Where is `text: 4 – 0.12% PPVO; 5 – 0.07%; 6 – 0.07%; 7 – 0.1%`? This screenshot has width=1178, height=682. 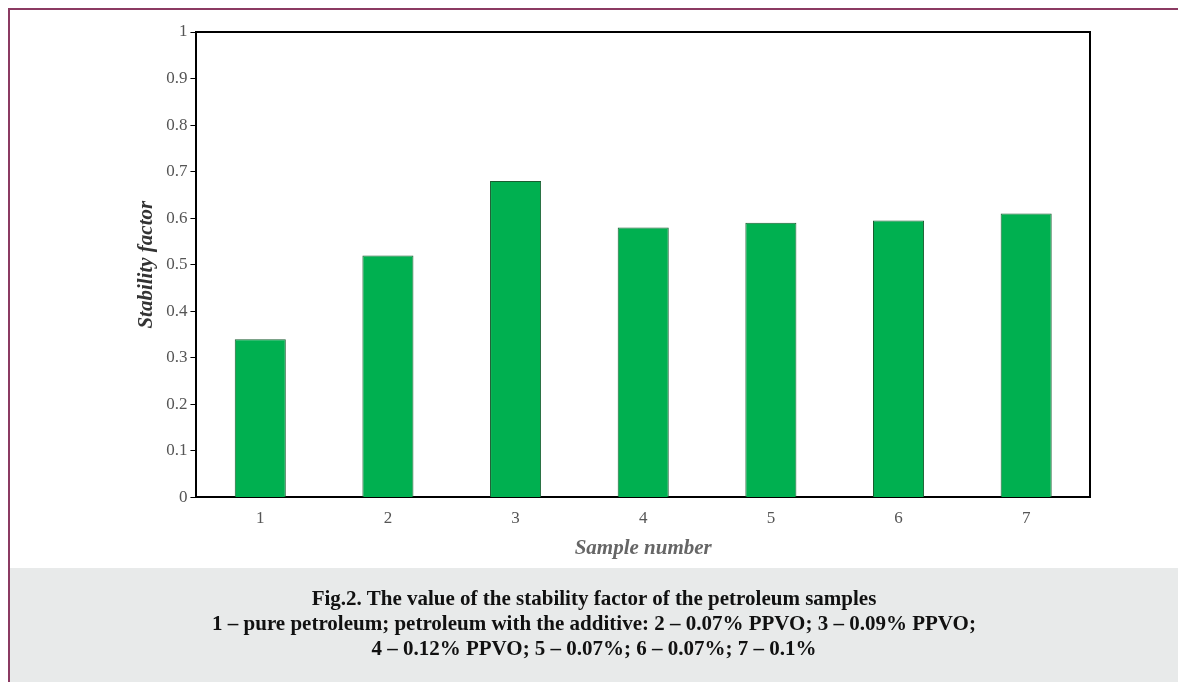
text: 4 – 0.12% PPVO; 5 – 0.07%; 6 – 0.07%; 7 – 0.1% is located at coordinates (594, 648).